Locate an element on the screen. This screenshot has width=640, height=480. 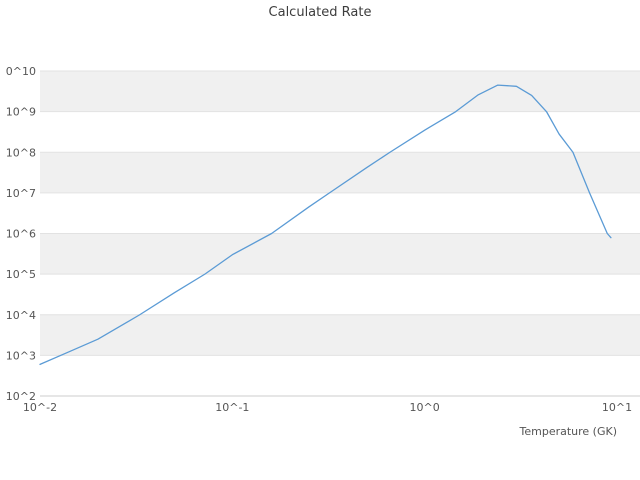
y-tick-label: 10^9 is located at coordinates (21, 112).